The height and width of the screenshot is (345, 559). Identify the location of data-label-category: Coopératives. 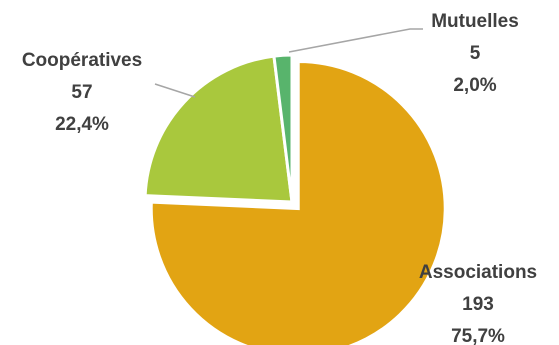
(82, 60).